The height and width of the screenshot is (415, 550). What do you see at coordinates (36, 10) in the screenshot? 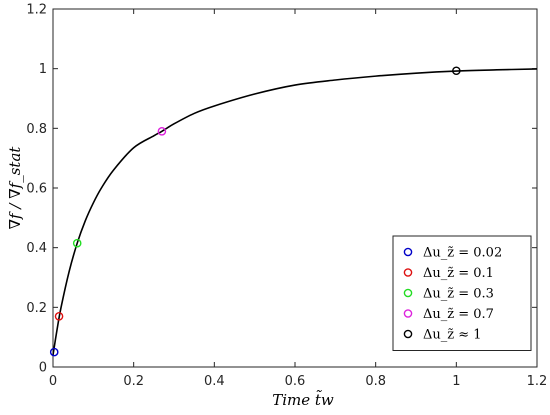
I see `y-tick-label: 1.2` at bounding box center [36, 10].